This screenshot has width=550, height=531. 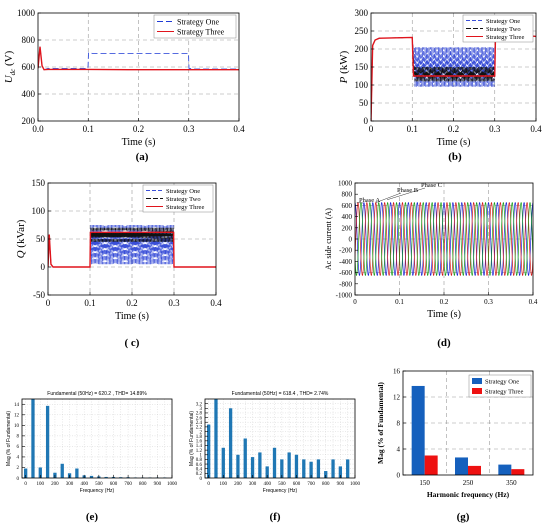 I want to click on y-tick-label: -1000, so click(x=344, y=295).